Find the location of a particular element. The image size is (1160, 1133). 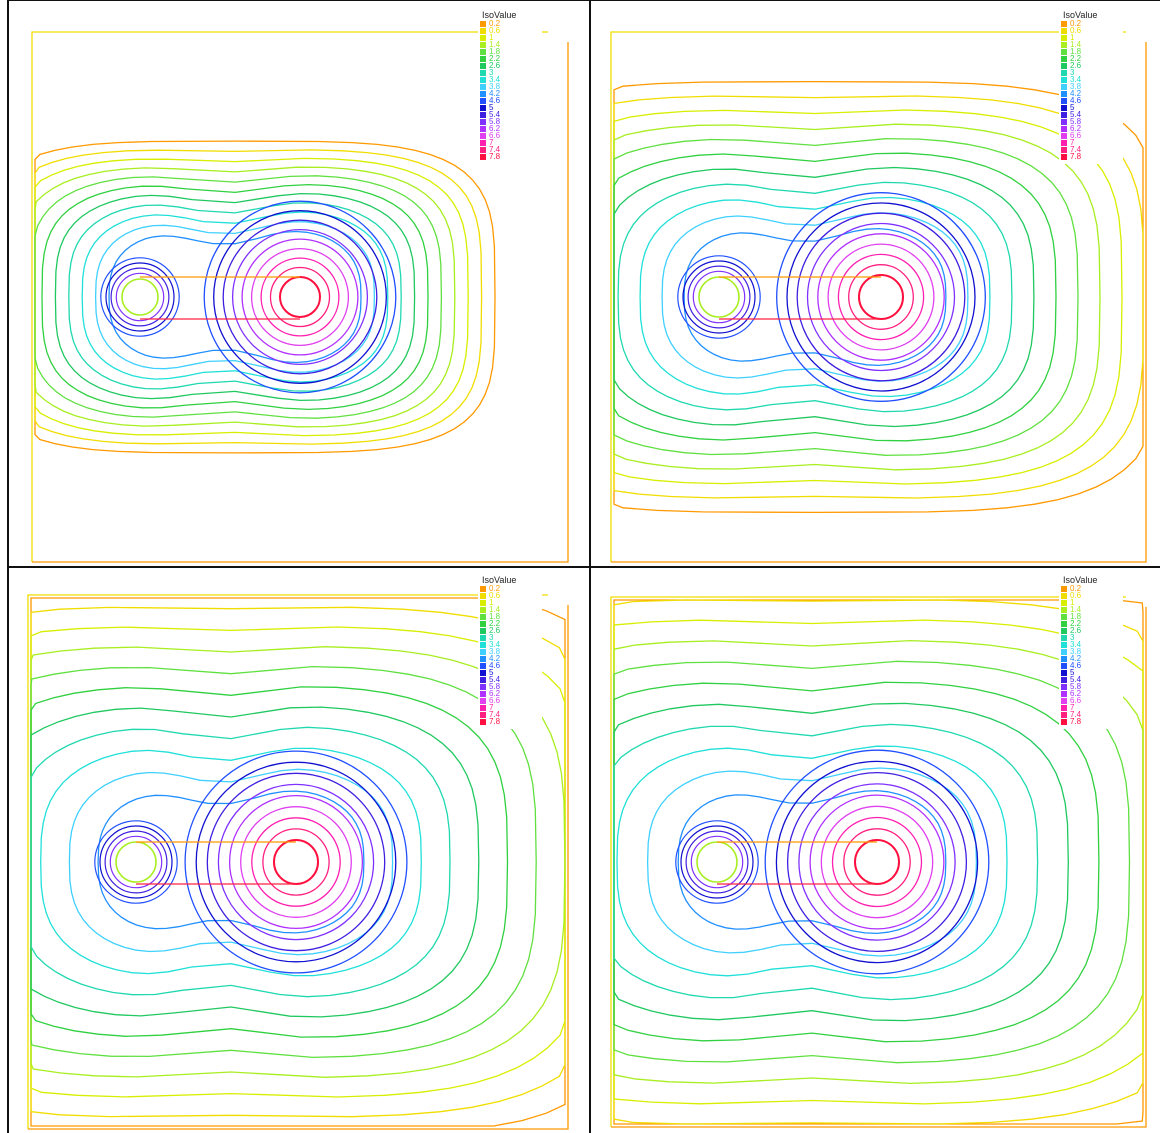

legend-label: 3 is located at coordinates (491, 72).